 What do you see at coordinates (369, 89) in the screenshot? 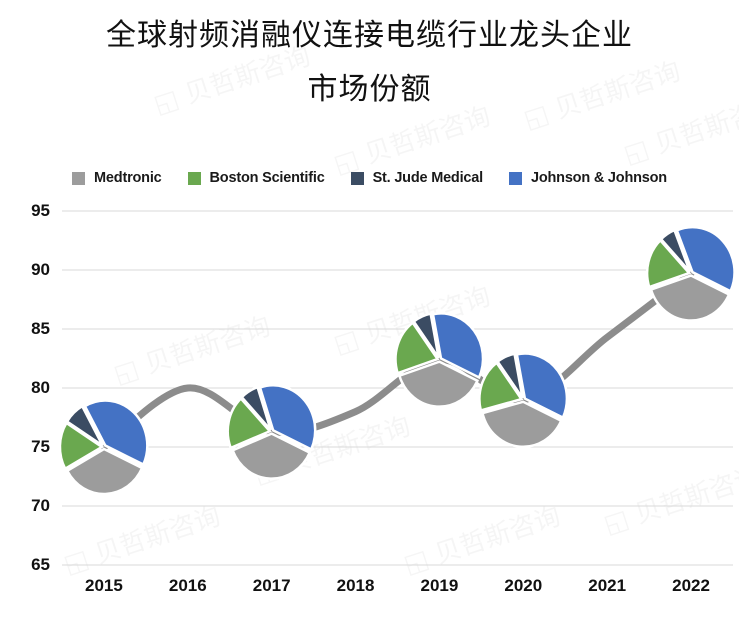
I see `chart-title-line-2: 市场份额` at bounding box center [369, 89].